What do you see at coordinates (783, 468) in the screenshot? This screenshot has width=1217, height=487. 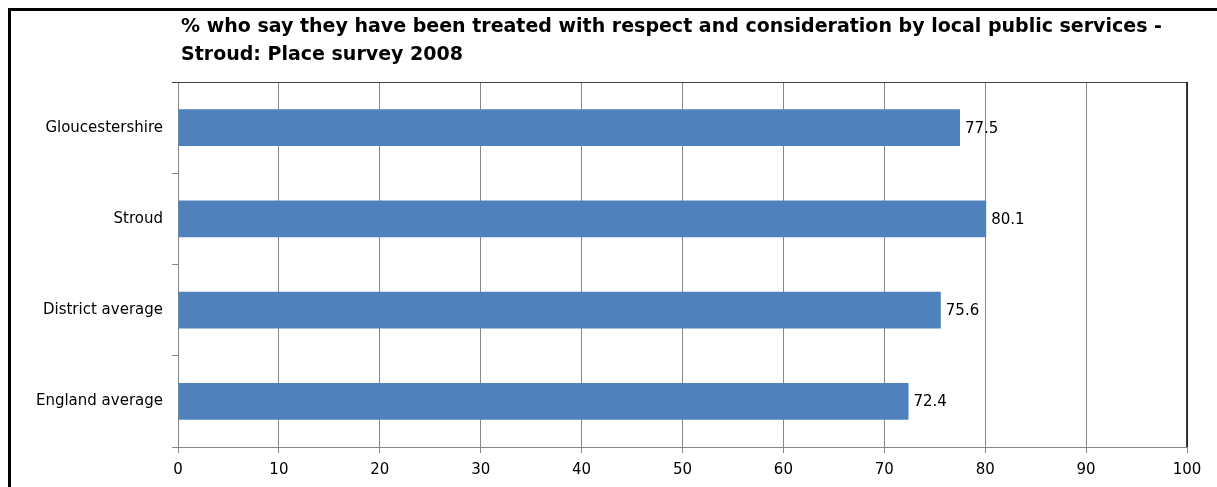 I see `x-tick-label: 60` at bounding box center [783, 468].